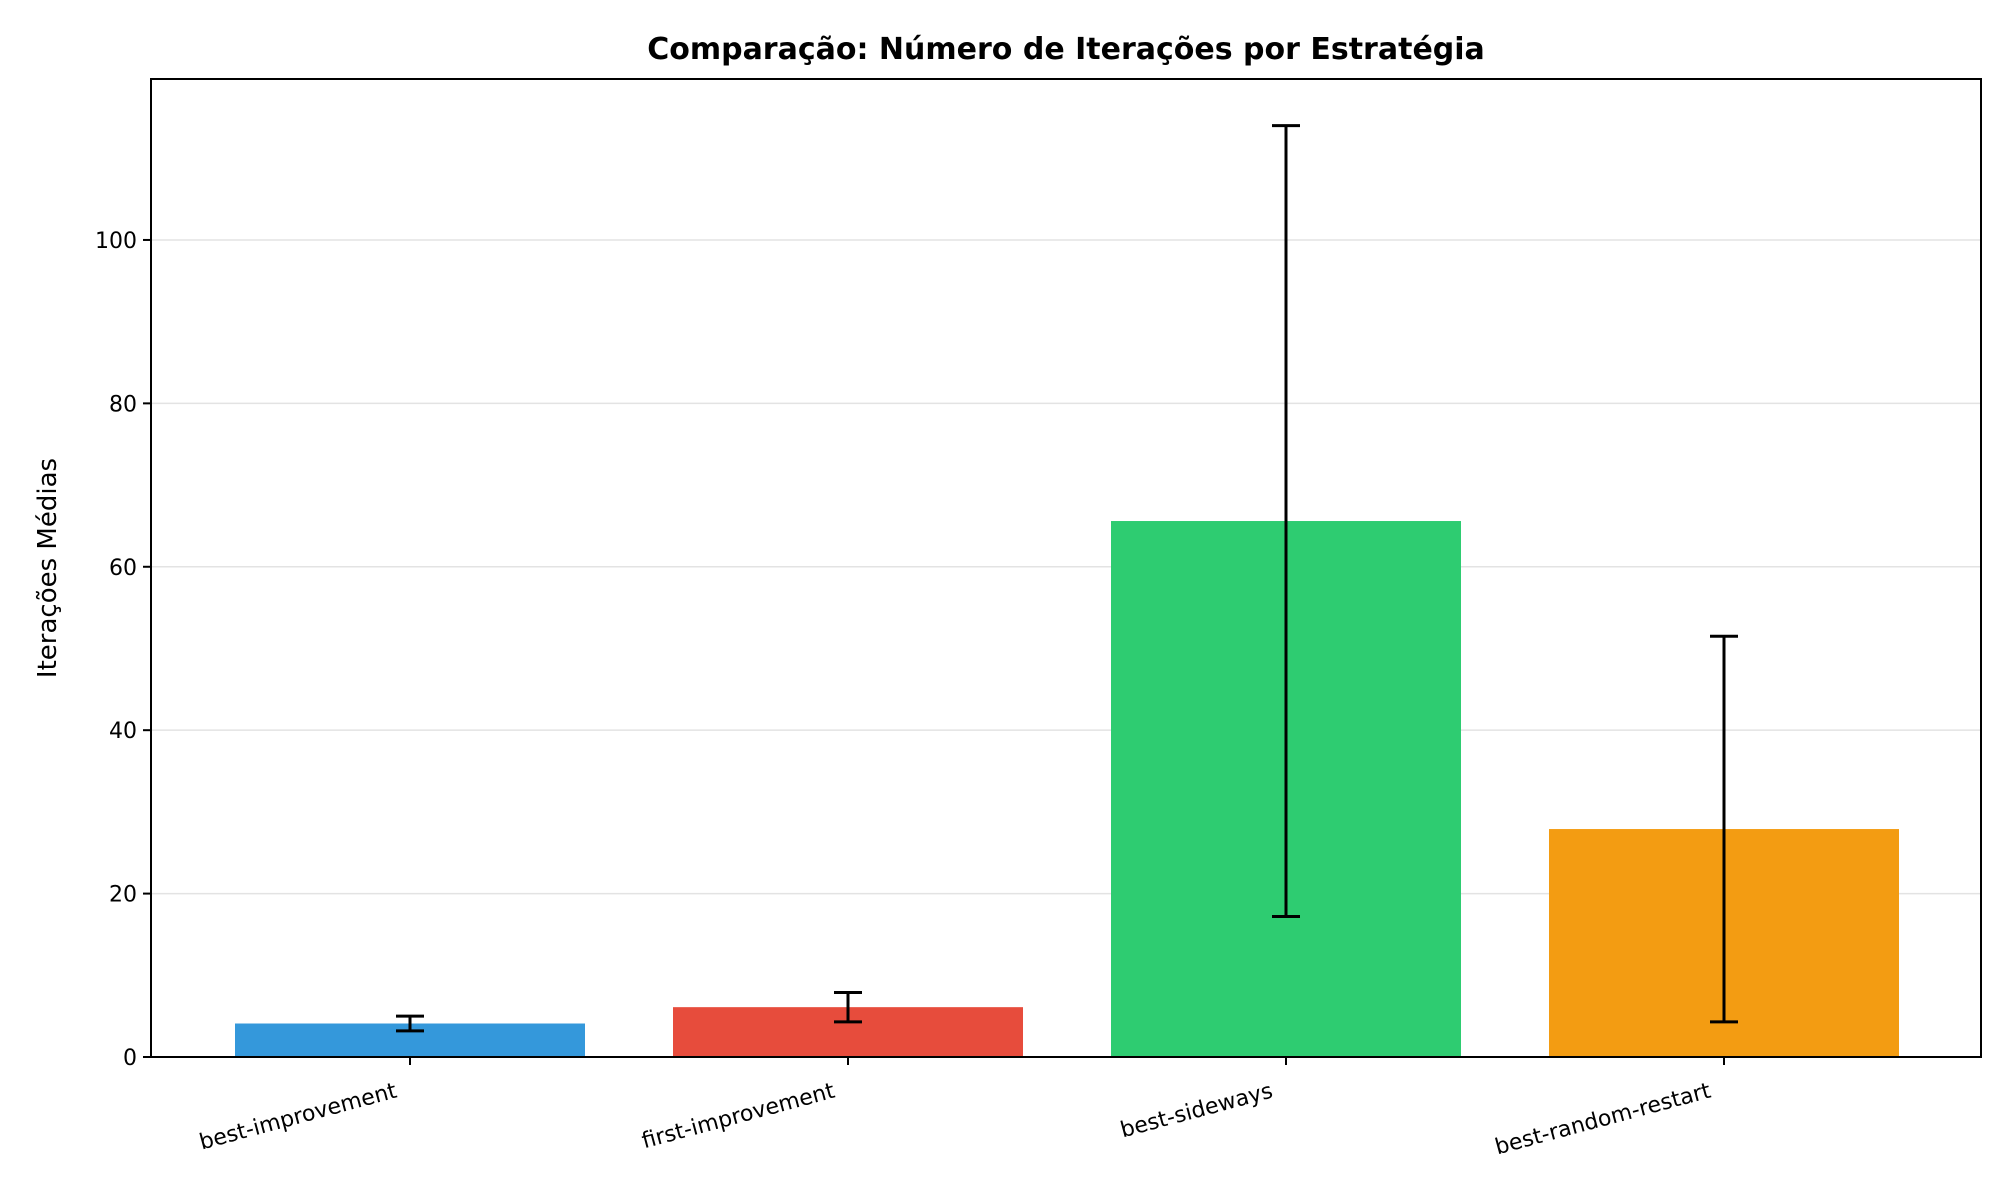  What do you see at coordinates (123, 895) in the screenshot?
I see `y-tick-label: 20` at bounding box center [123, 895].